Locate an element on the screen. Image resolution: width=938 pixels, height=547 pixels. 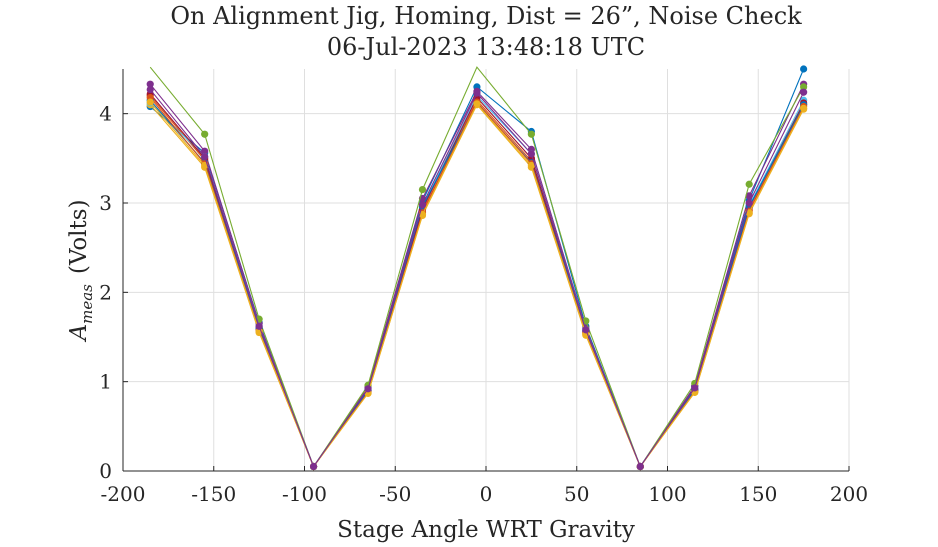
svg-text:Ameas(Volts): Ameas (Volts) is located at coordinates (81, 270).